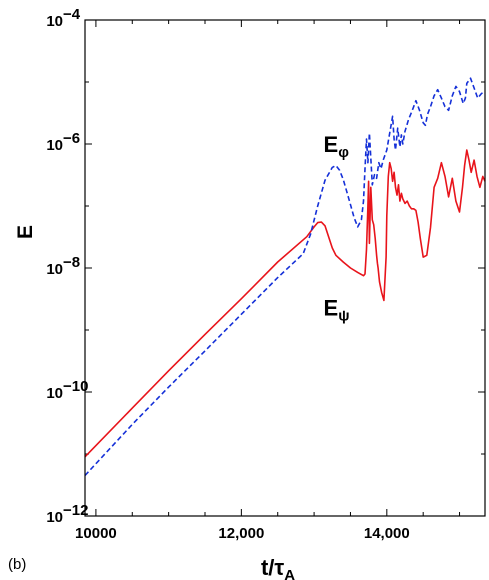 The height and width of the screenshot is (580, 489). Describe the element at coordinates (25, 232) in the screenshot. I see `y-axis-title: E` at that location.